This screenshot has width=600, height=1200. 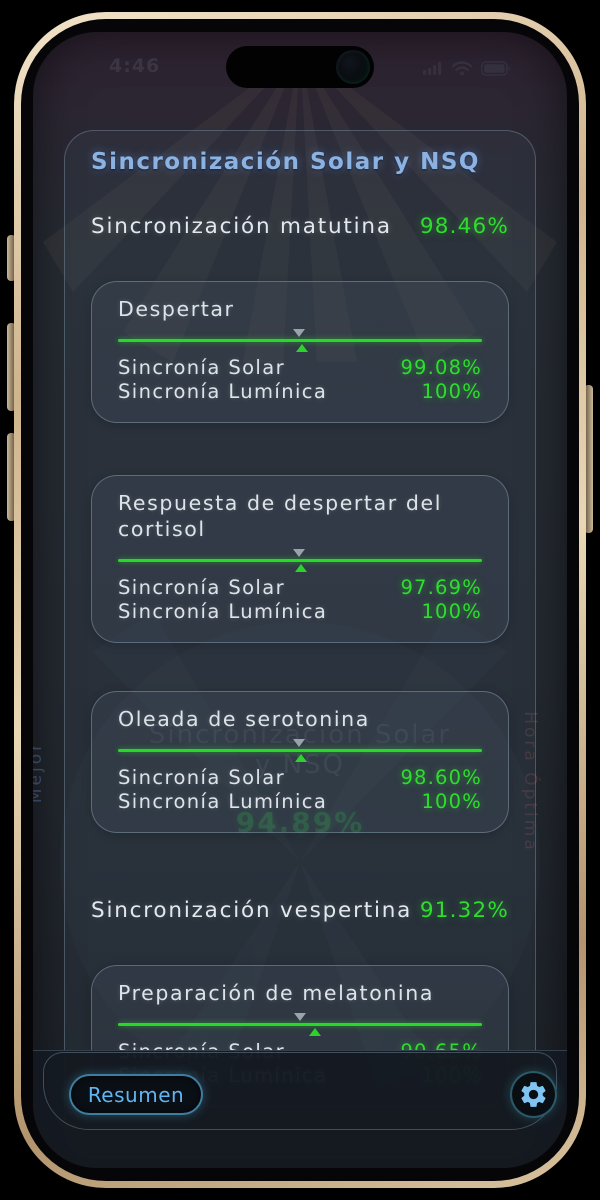 I want to click on ghost-value: 94.89%, so click(x=300, y=822).